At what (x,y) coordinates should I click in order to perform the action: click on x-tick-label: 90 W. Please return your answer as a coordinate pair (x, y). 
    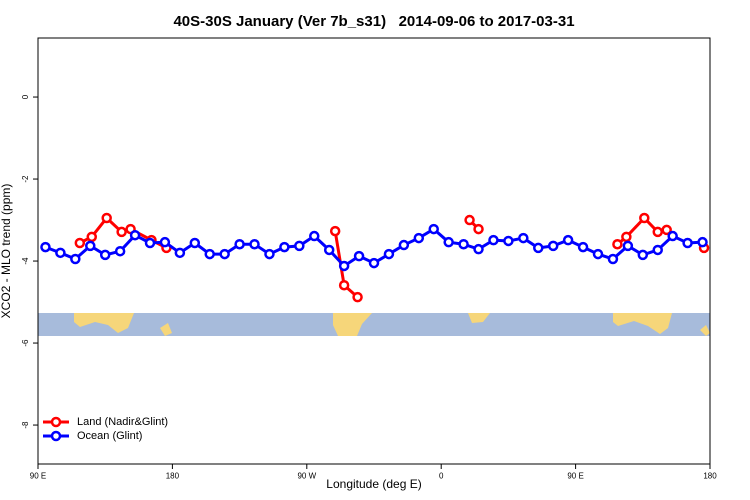
    Looking at the image, I should click on (306, 476).